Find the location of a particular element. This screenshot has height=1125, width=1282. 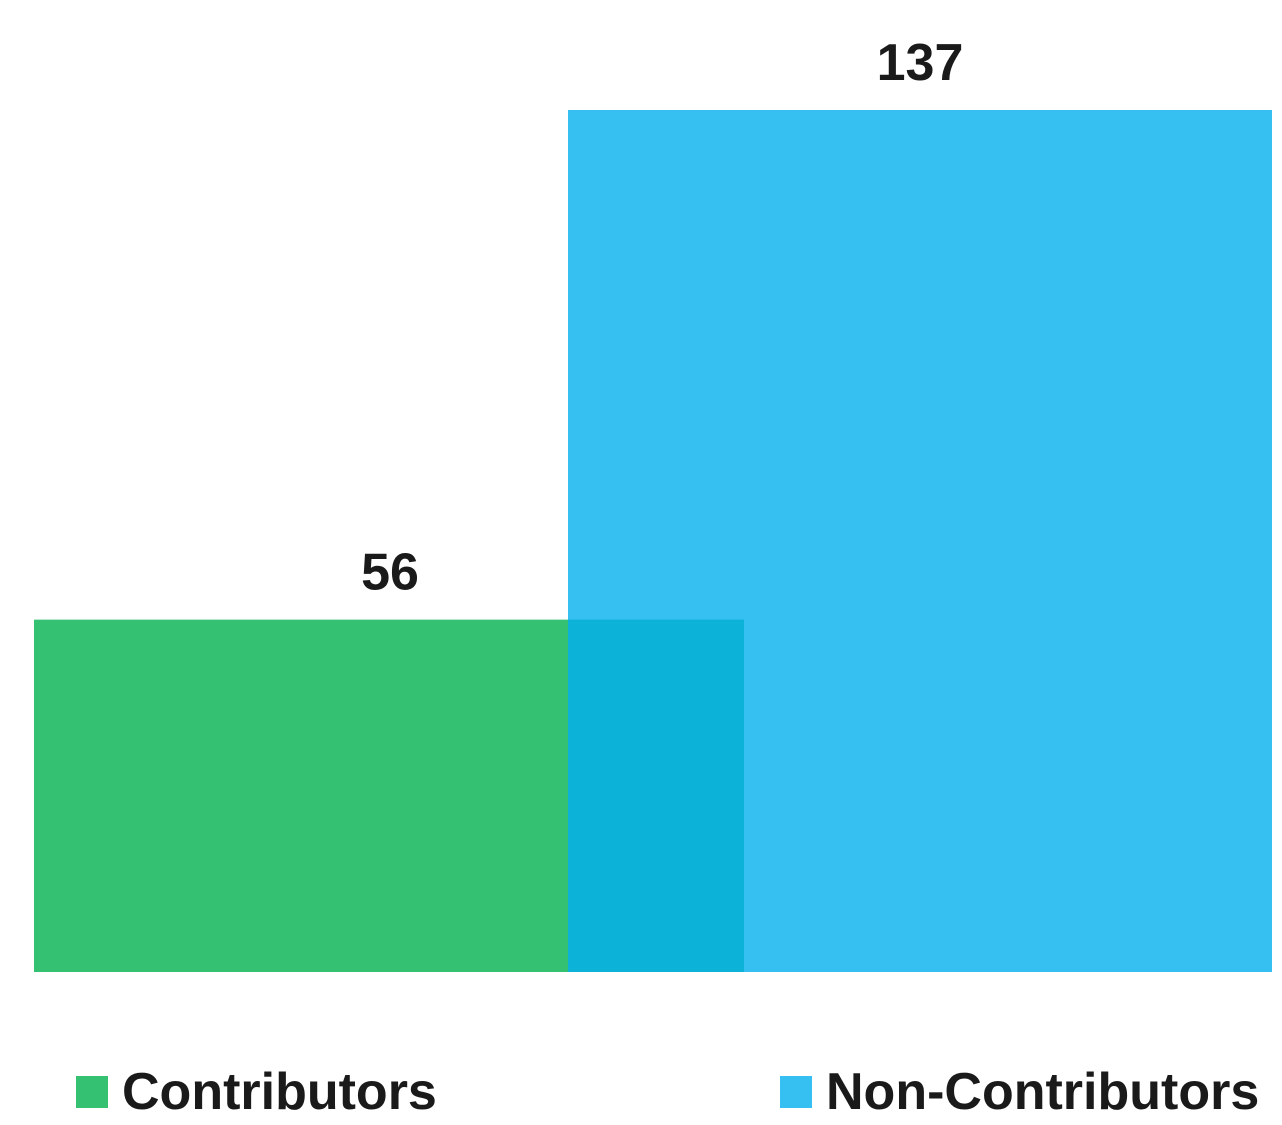

legend-item-non-contributors: Non-Contributors is located at coordinates (1019, 1092).